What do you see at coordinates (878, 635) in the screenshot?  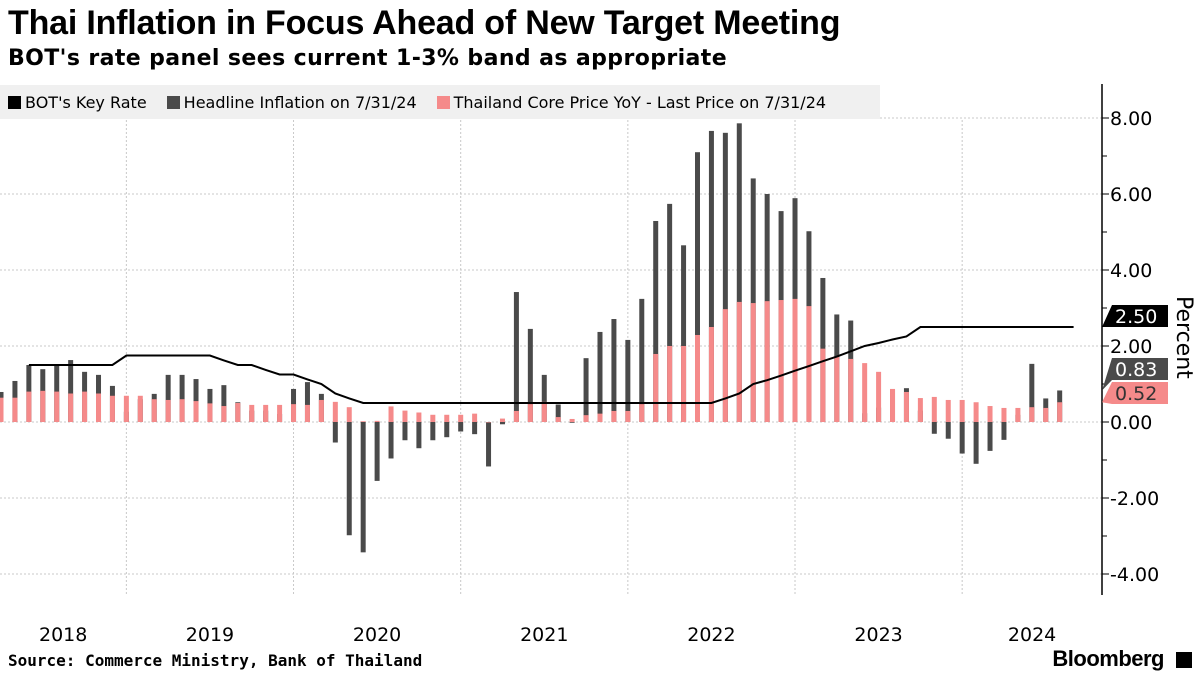 I see `x-tick-label: 2023` at bounding box center [878, 635].